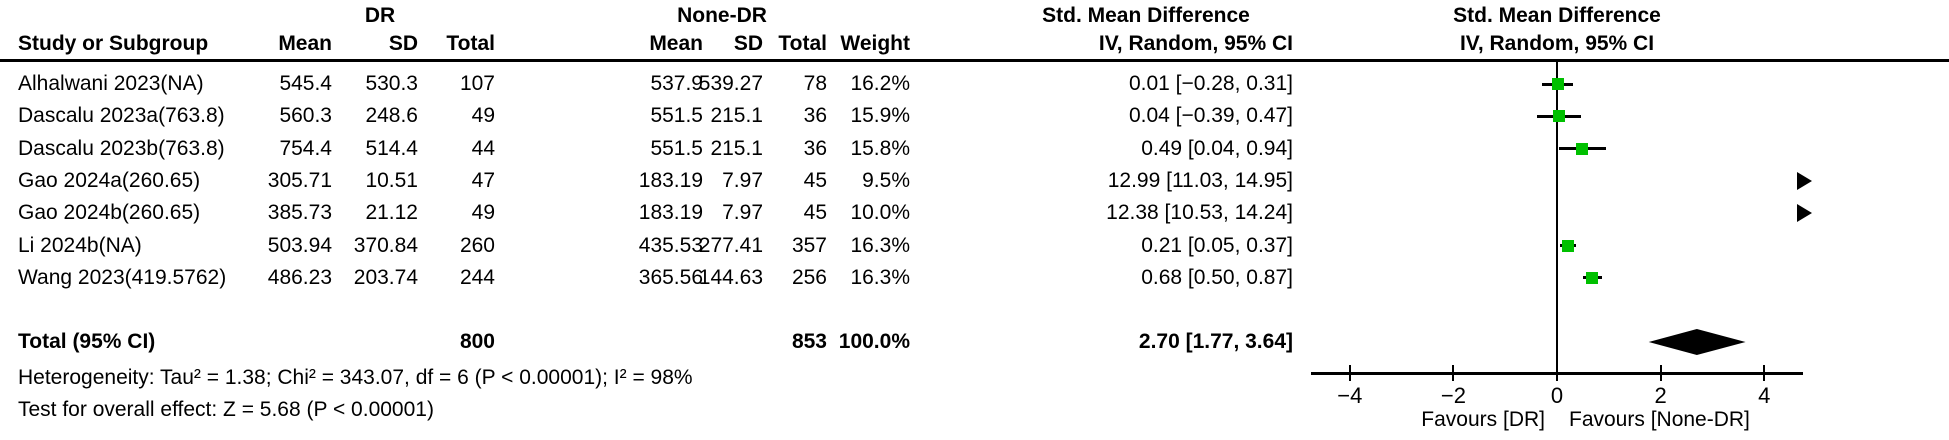 Image resolution: width=1949 pixels, height=440 pixels. I want to click on dr-mean: 503.94, so click(299, 245).